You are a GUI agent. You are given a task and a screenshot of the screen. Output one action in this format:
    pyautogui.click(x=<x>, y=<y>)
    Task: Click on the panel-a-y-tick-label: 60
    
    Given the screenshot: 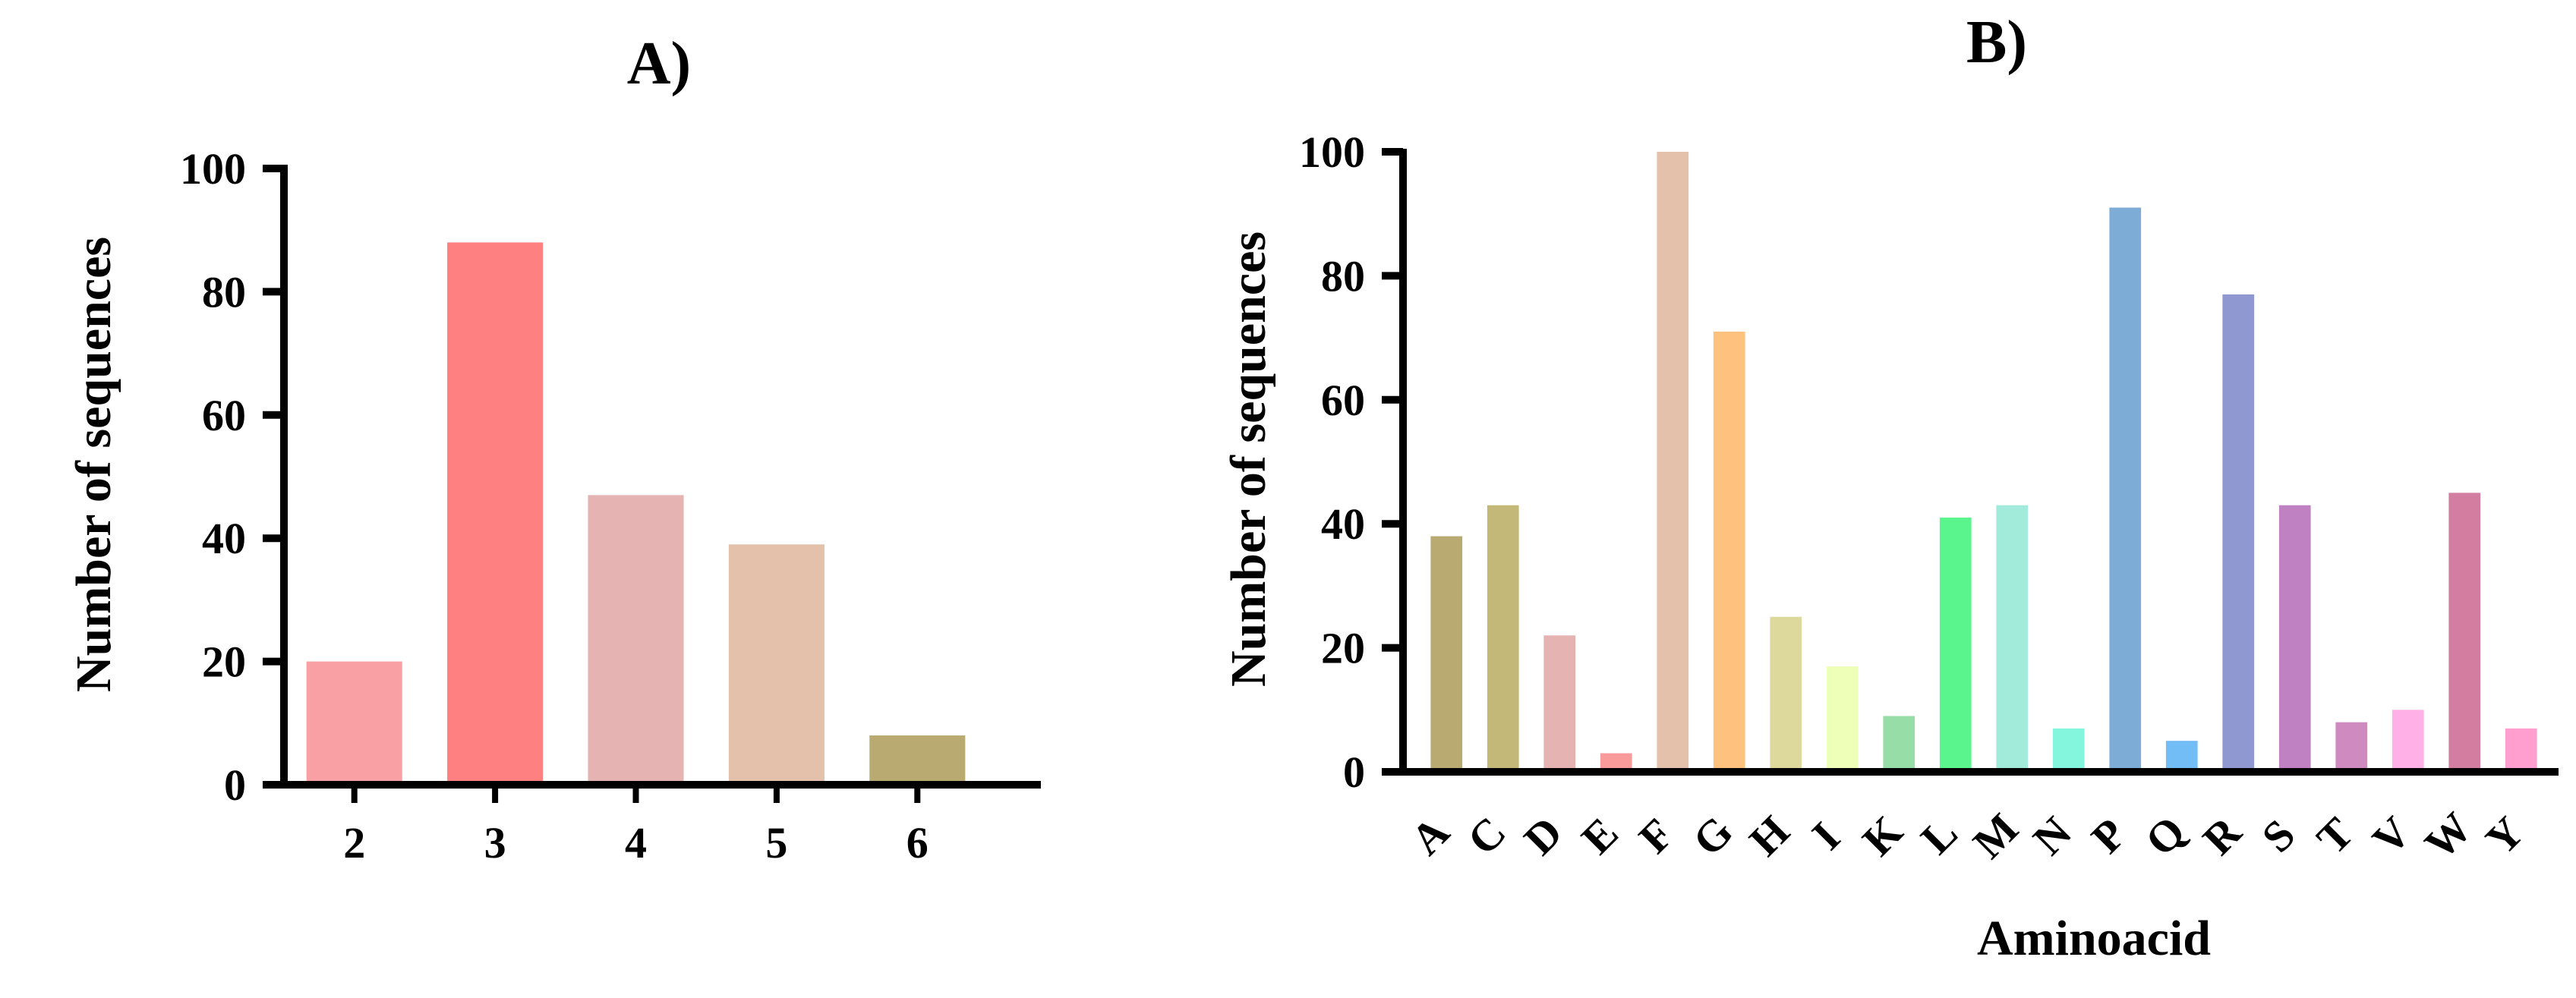 What is the action you would take?
    pyautogui.click(x=224, y=415)
    